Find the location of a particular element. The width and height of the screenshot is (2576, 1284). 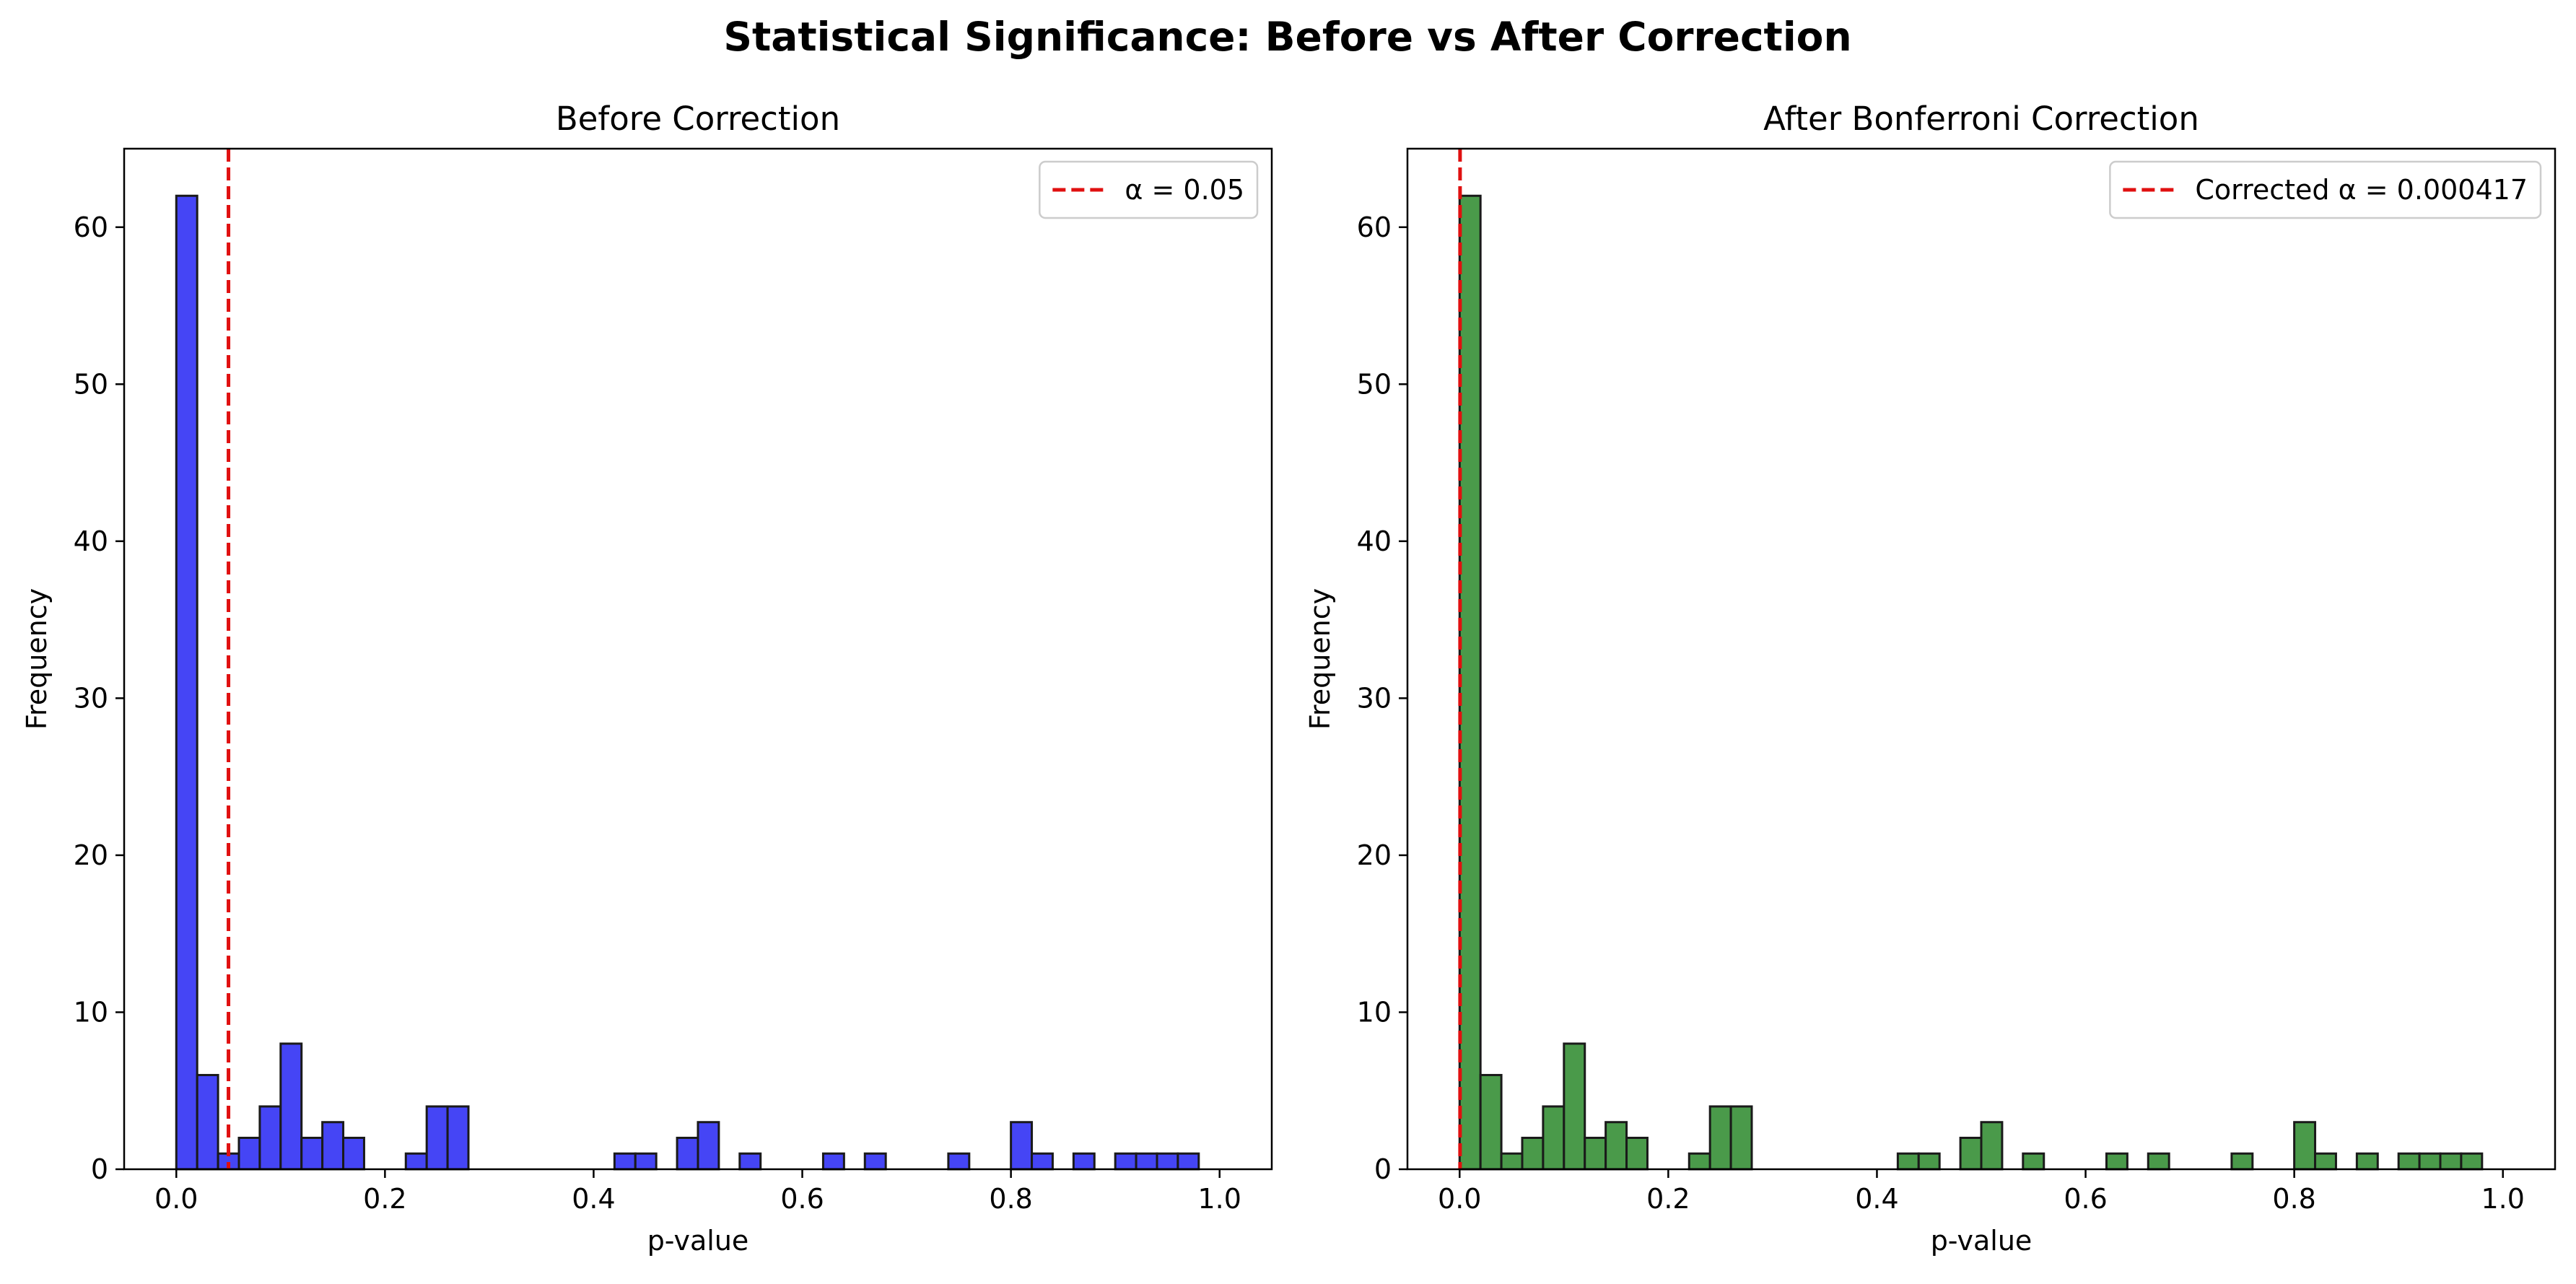

before-xtick-label: 0.0 is located at coordinates (176, 1199).